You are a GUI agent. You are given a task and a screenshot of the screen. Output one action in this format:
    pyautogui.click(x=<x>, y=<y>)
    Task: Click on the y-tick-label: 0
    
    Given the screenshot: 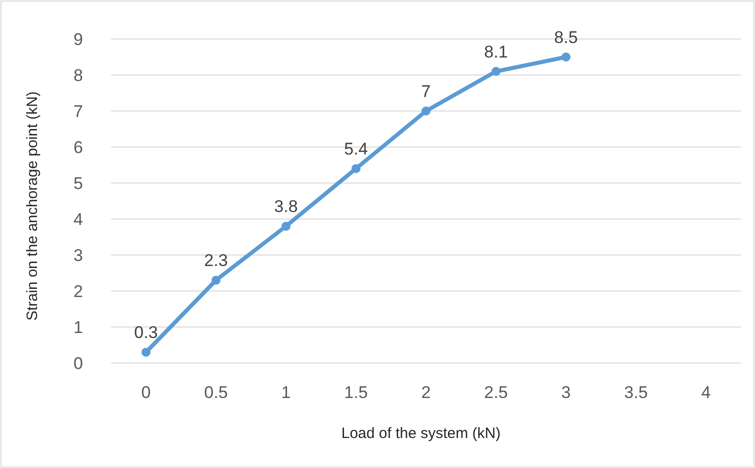 What is the action you would take?
    pyautogui.click(x=78, y=363)
    